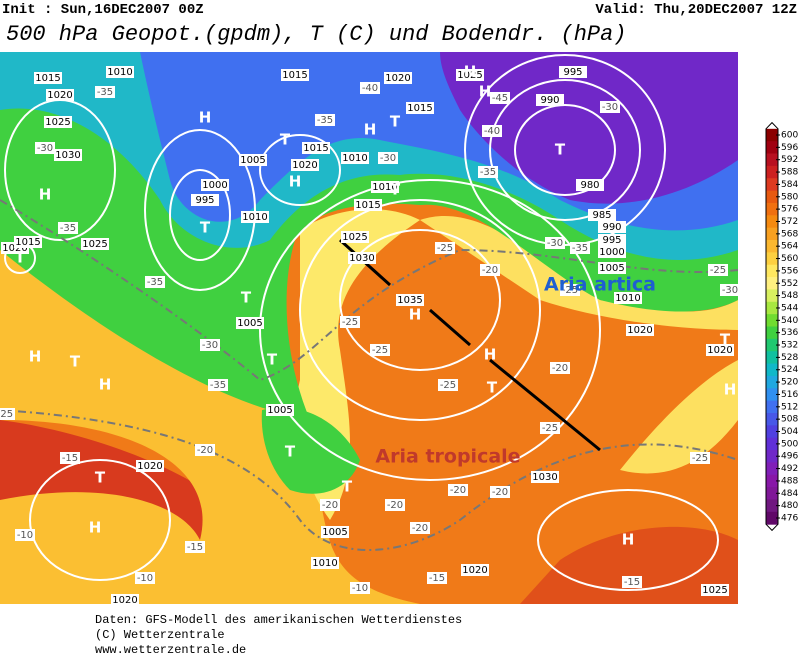  Describe the element at coordinates (789, 407) in the screenshot. I see `colorbar-label: 512` at that location.